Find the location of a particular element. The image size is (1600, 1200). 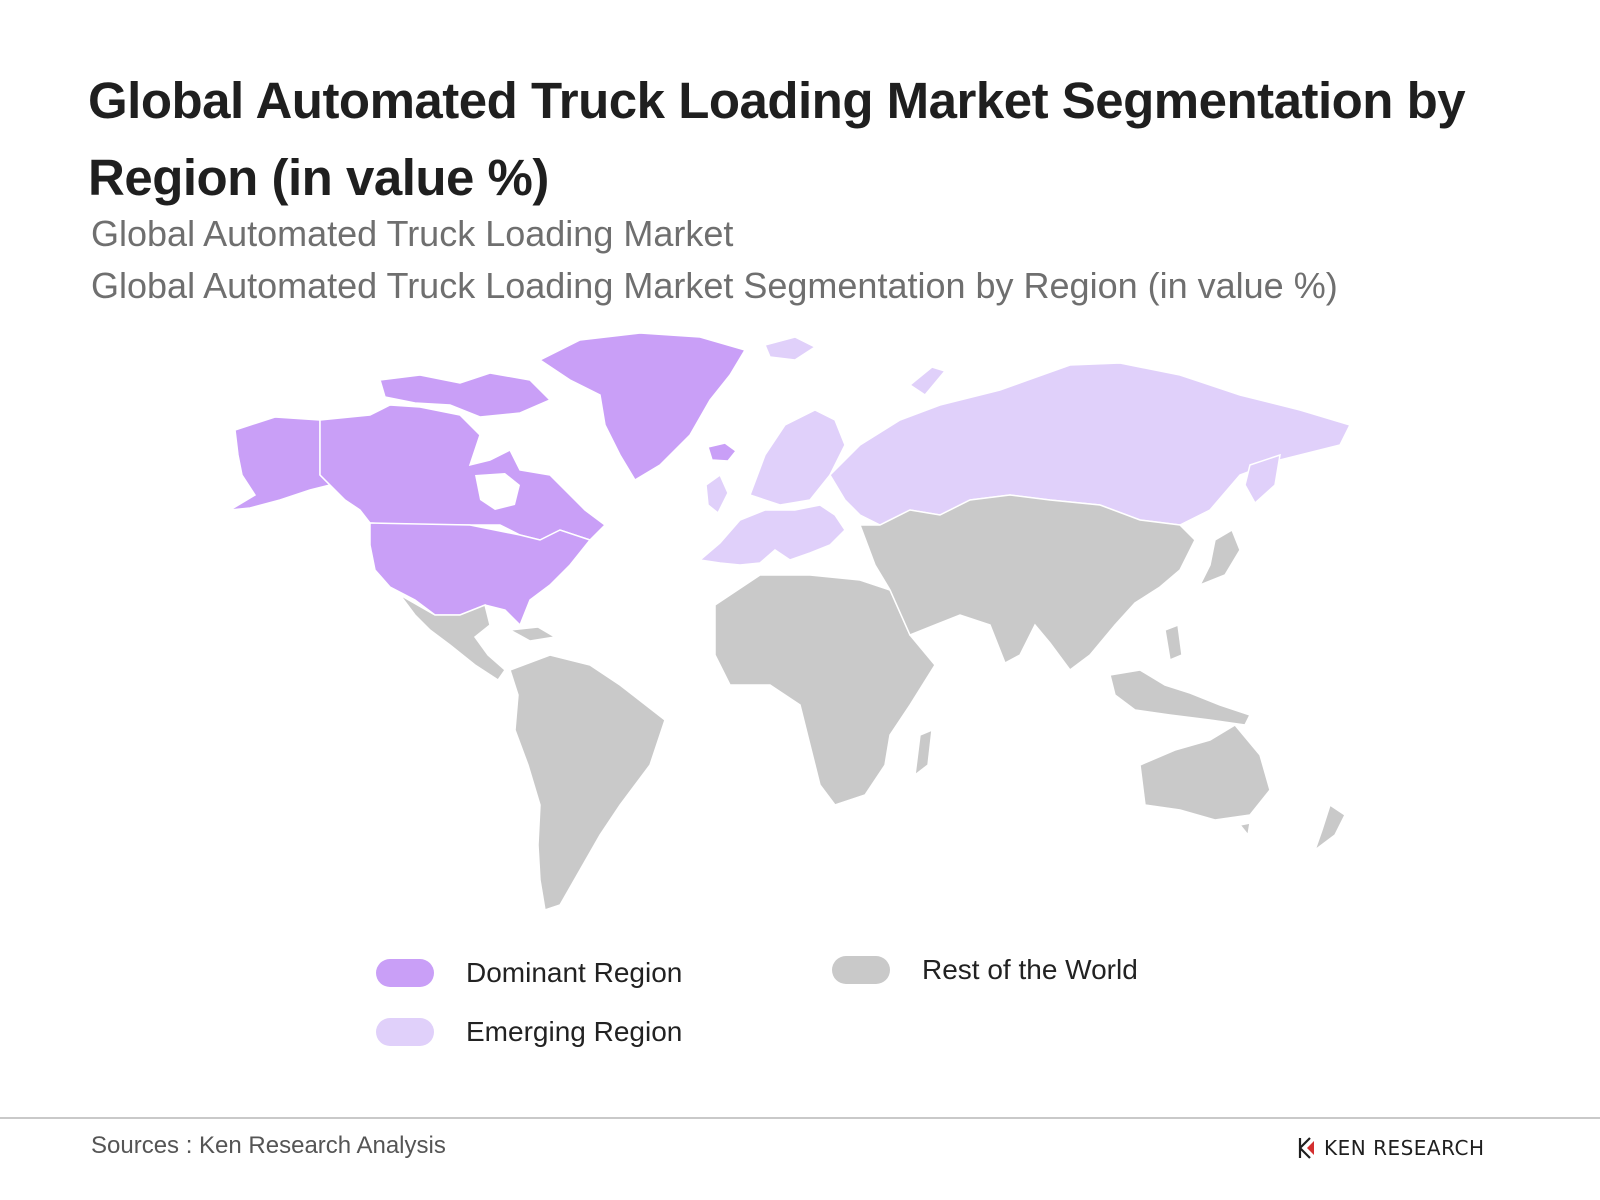

legend-item-emerging: Emerging Region is located at coordinates (529, 1032).